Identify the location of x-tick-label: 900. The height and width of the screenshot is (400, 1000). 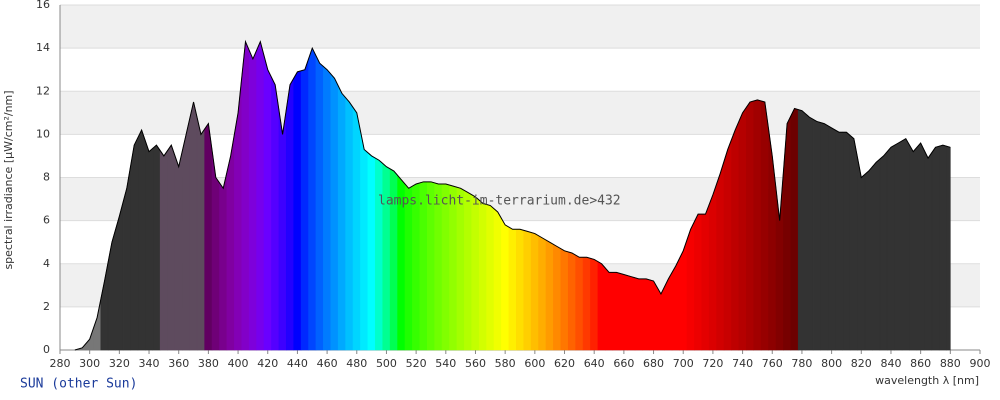
(980, 363).